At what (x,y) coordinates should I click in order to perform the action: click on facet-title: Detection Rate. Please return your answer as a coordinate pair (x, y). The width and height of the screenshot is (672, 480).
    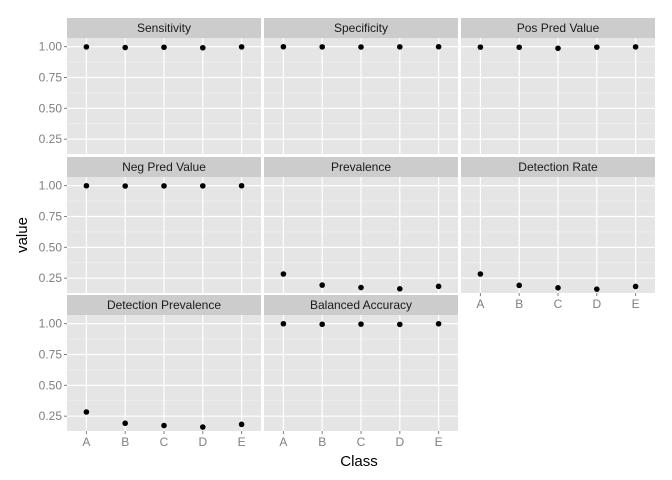
    Looking at the image, I should click on (558, 167).